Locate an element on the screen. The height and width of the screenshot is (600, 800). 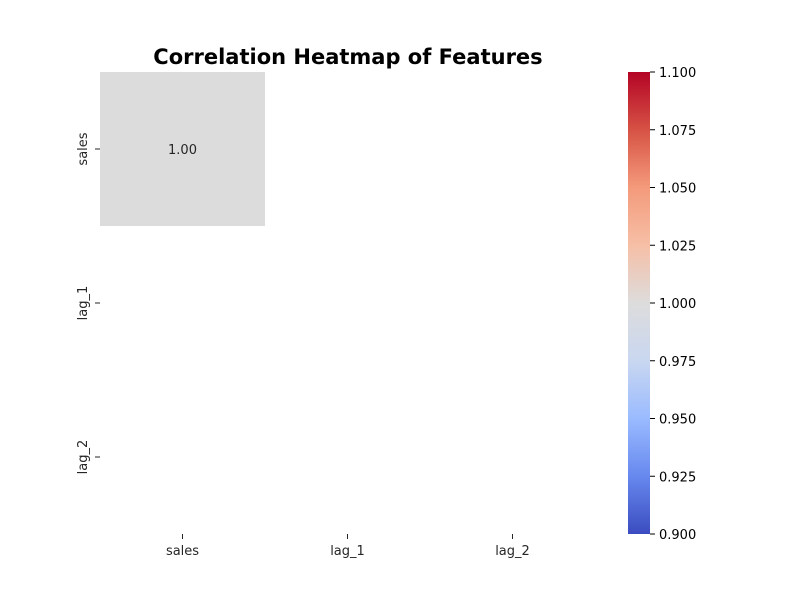
chart-title: Correlation Heatmap of Features is located at coordinates (347, 57).